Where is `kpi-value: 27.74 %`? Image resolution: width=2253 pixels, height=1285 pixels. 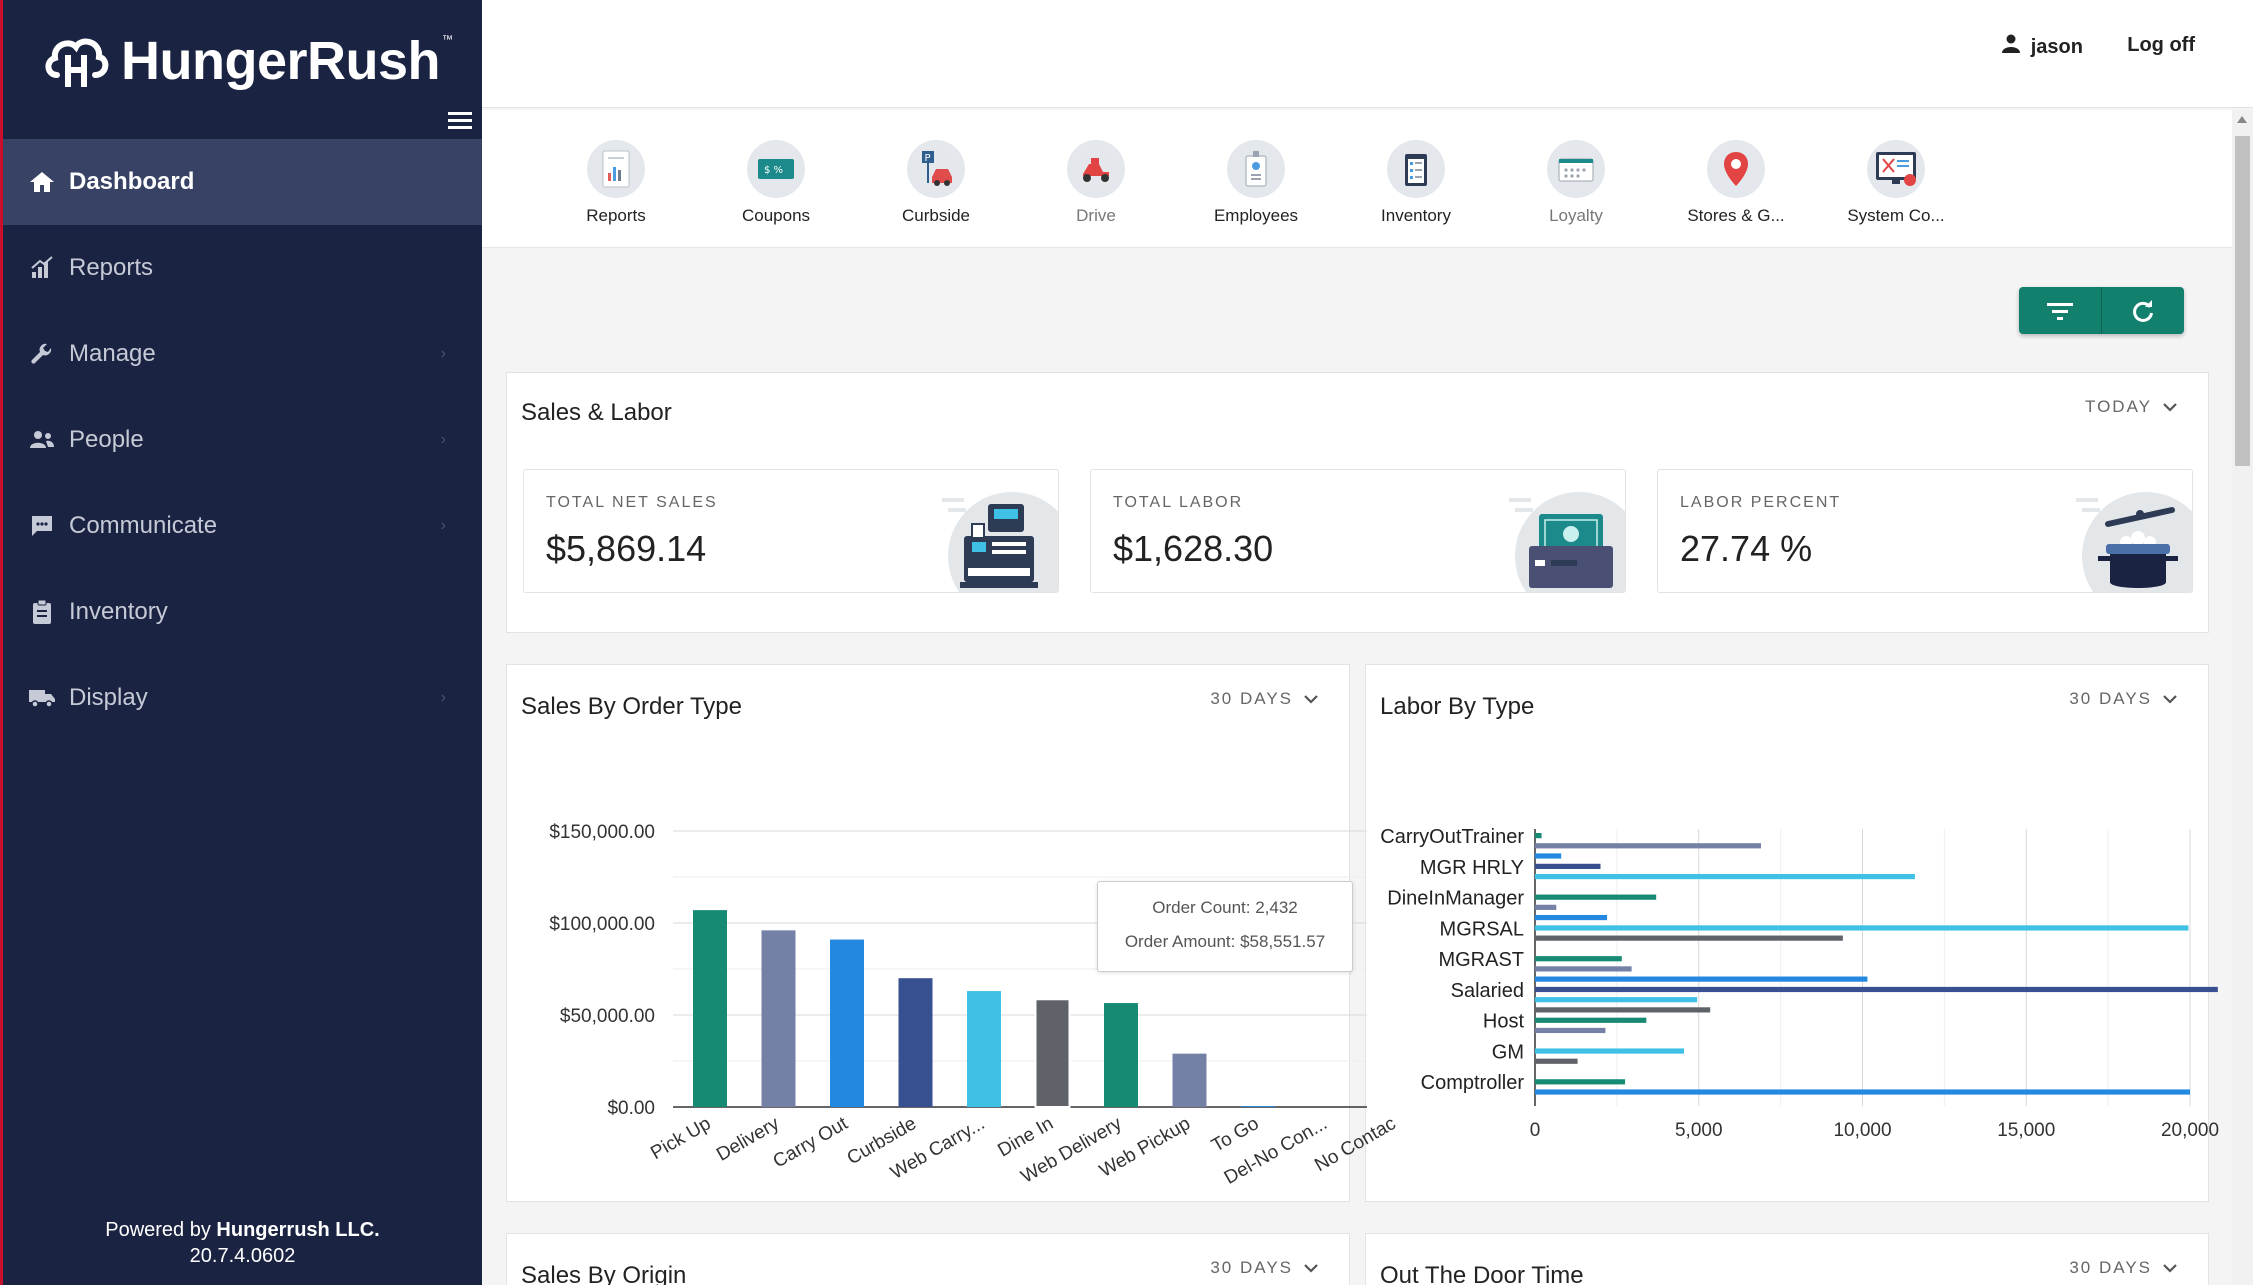
kpi-value: 27.74 % is located at coordinates (1746, 548).